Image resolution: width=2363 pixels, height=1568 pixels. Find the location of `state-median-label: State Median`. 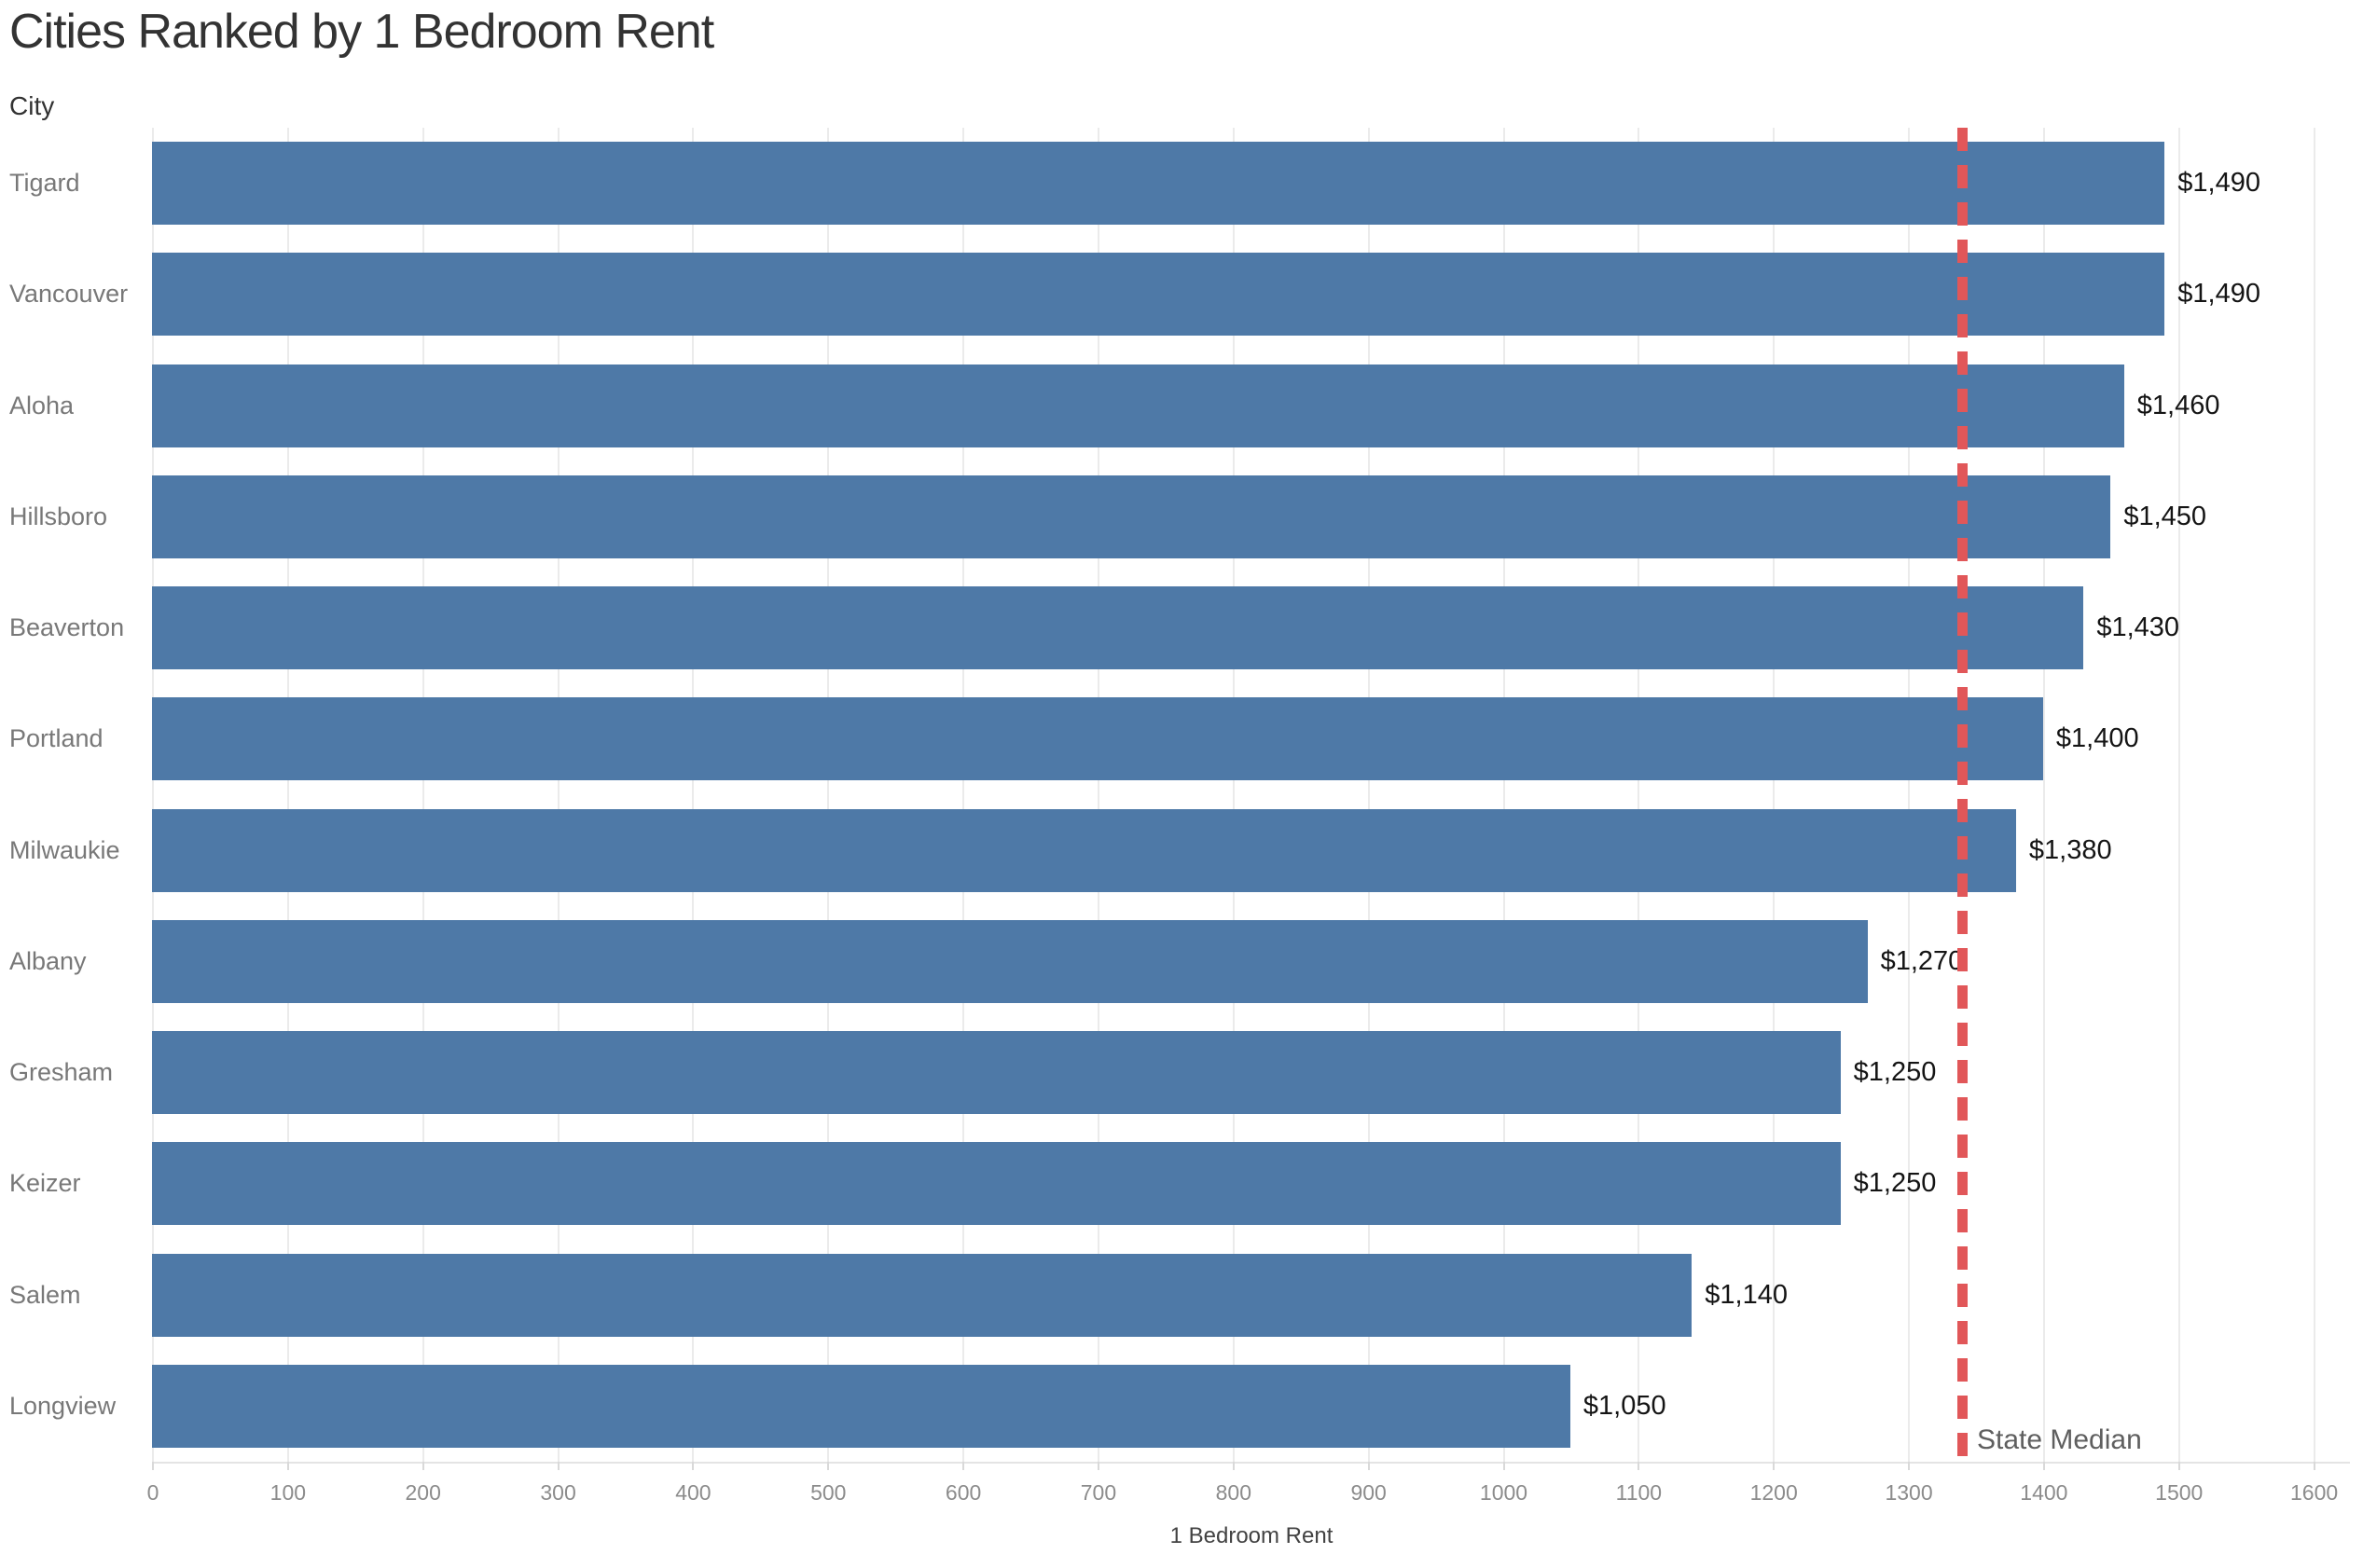

state-median-label: State Median is located at coordinates (2059, 1439).